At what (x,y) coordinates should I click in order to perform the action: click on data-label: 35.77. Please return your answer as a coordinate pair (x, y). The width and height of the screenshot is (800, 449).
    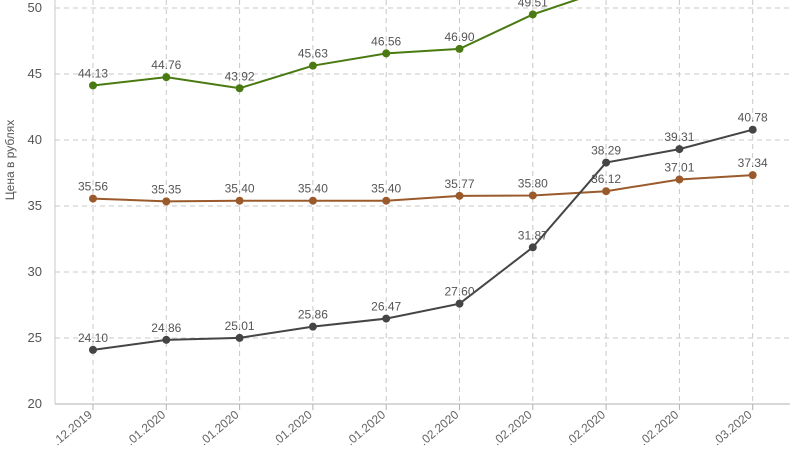
    Looking at the image, I should click on (459, 184).